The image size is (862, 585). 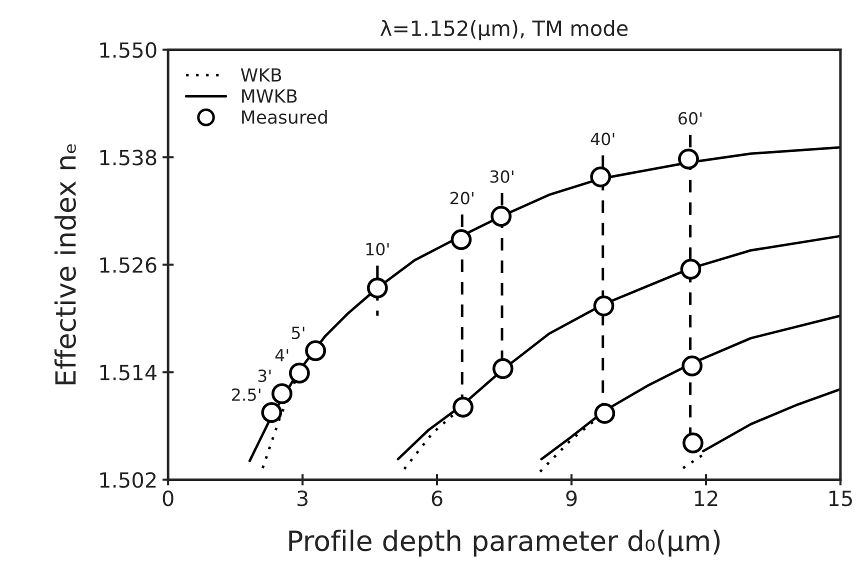 What do you see at coordinates (246, 394) in the screenshot?
I see `annotation: 2.5'` at bounding box center [246, 394].